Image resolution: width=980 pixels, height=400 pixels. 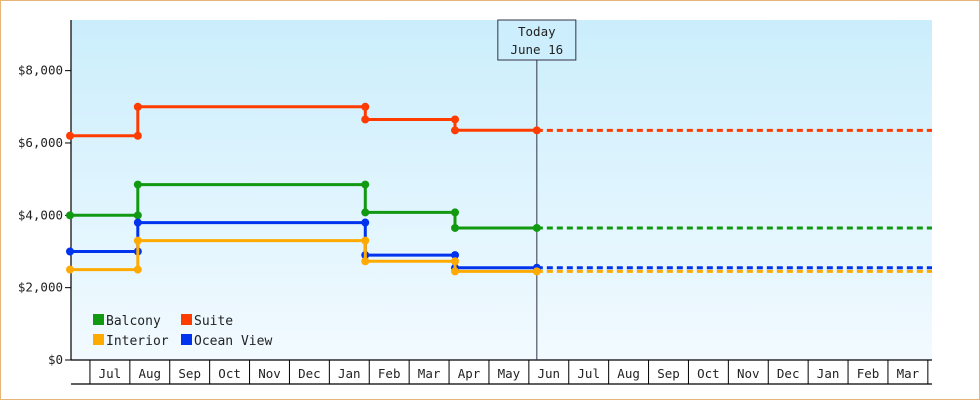 What do you see at coordinates (509, 373) in the screenshot?
I see `x-tick-label: May` at bounding box center [509, 373].